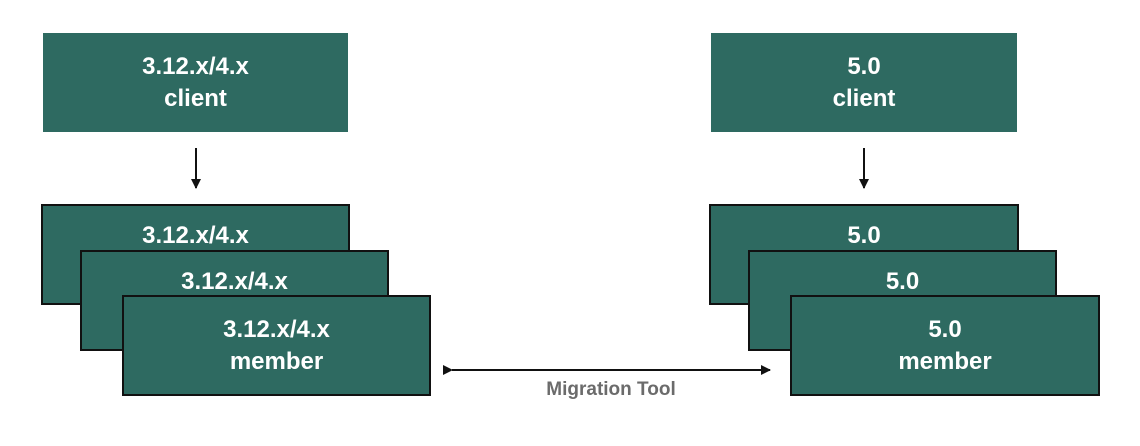  I want to click on left-member-middle-version: 3.12.x/4.x, so click(234, 281).